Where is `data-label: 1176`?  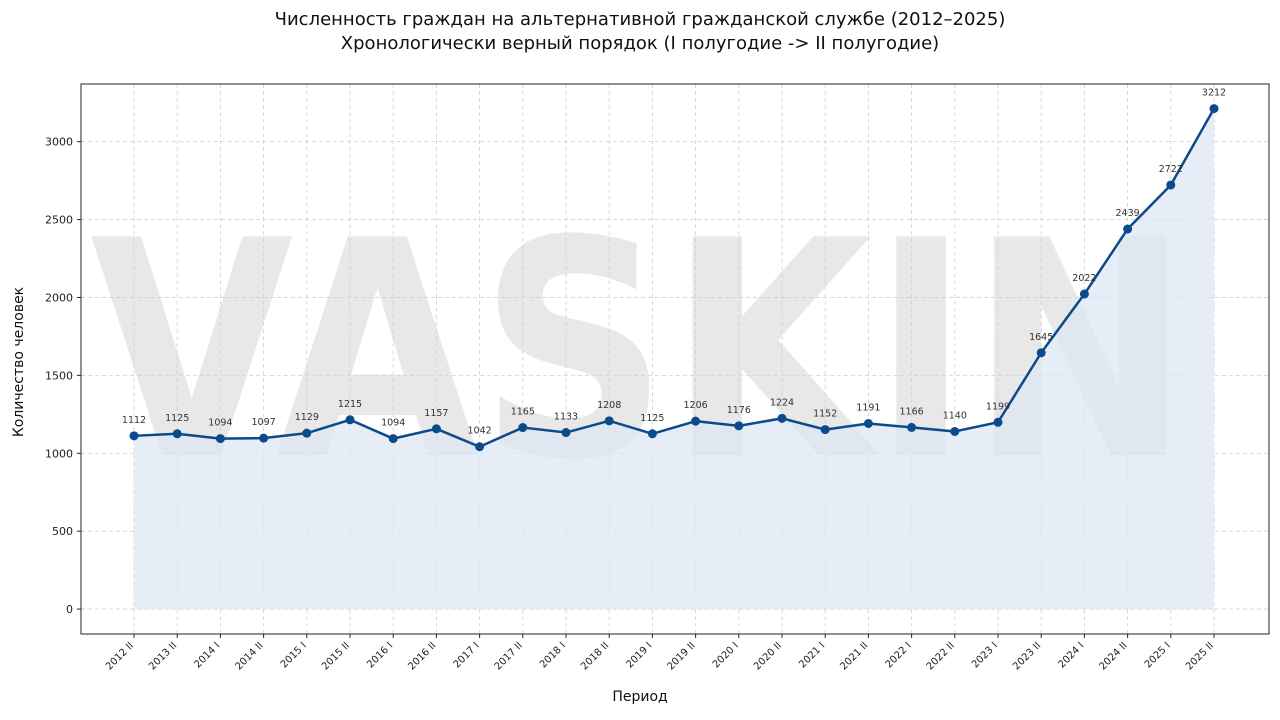
data-label: 1176 is located at coordinates (739, 410).